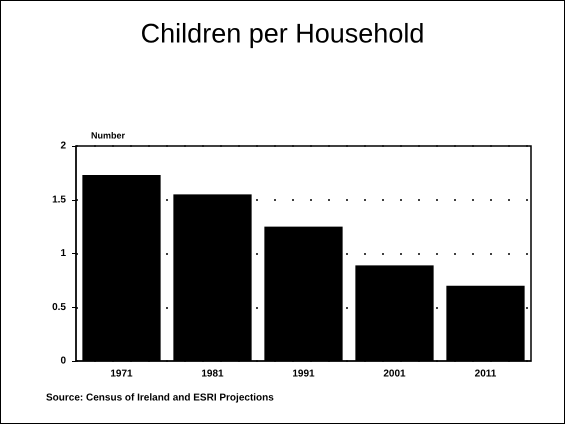 The height and width of the screenshot is (424, 565). Describe the element at coordinates (304, 374) in the screenshot. I see `x-tick-label: 1991` at that location.